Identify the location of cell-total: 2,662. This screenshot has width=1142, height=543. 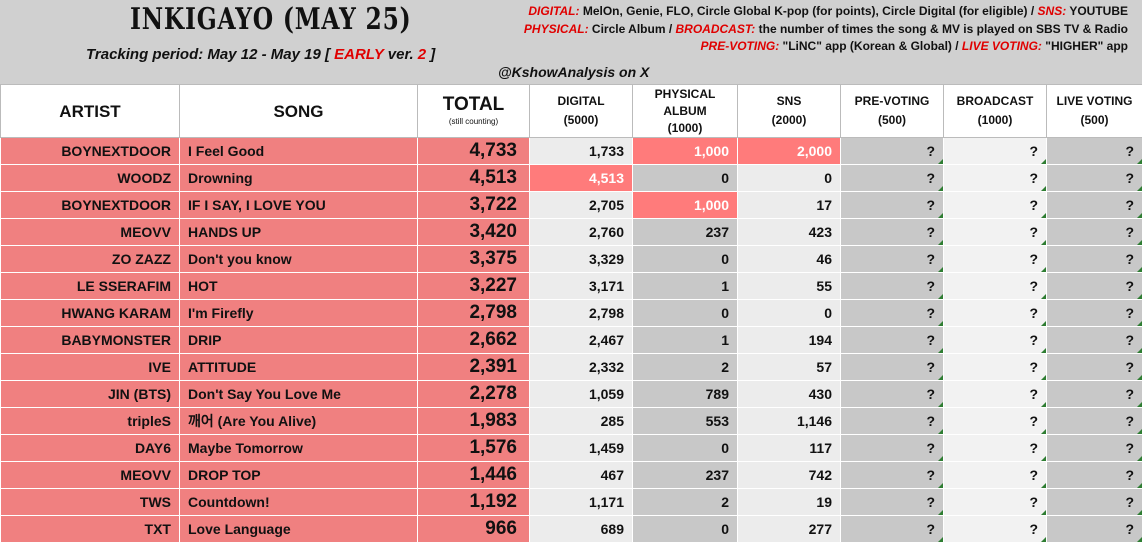
(474, 340).